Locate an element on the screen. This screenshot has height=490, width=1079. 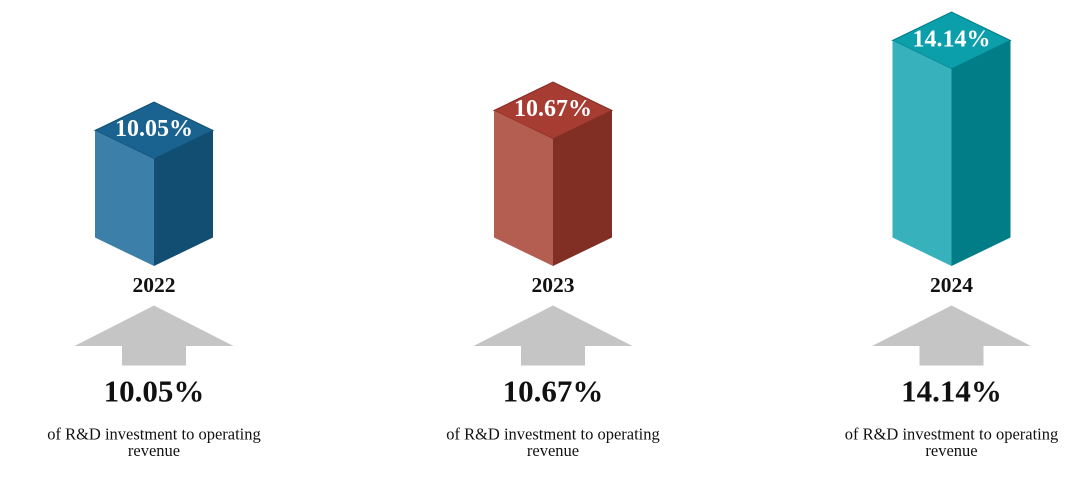
svg-text: 2022 is located at coordinates (154, 285).